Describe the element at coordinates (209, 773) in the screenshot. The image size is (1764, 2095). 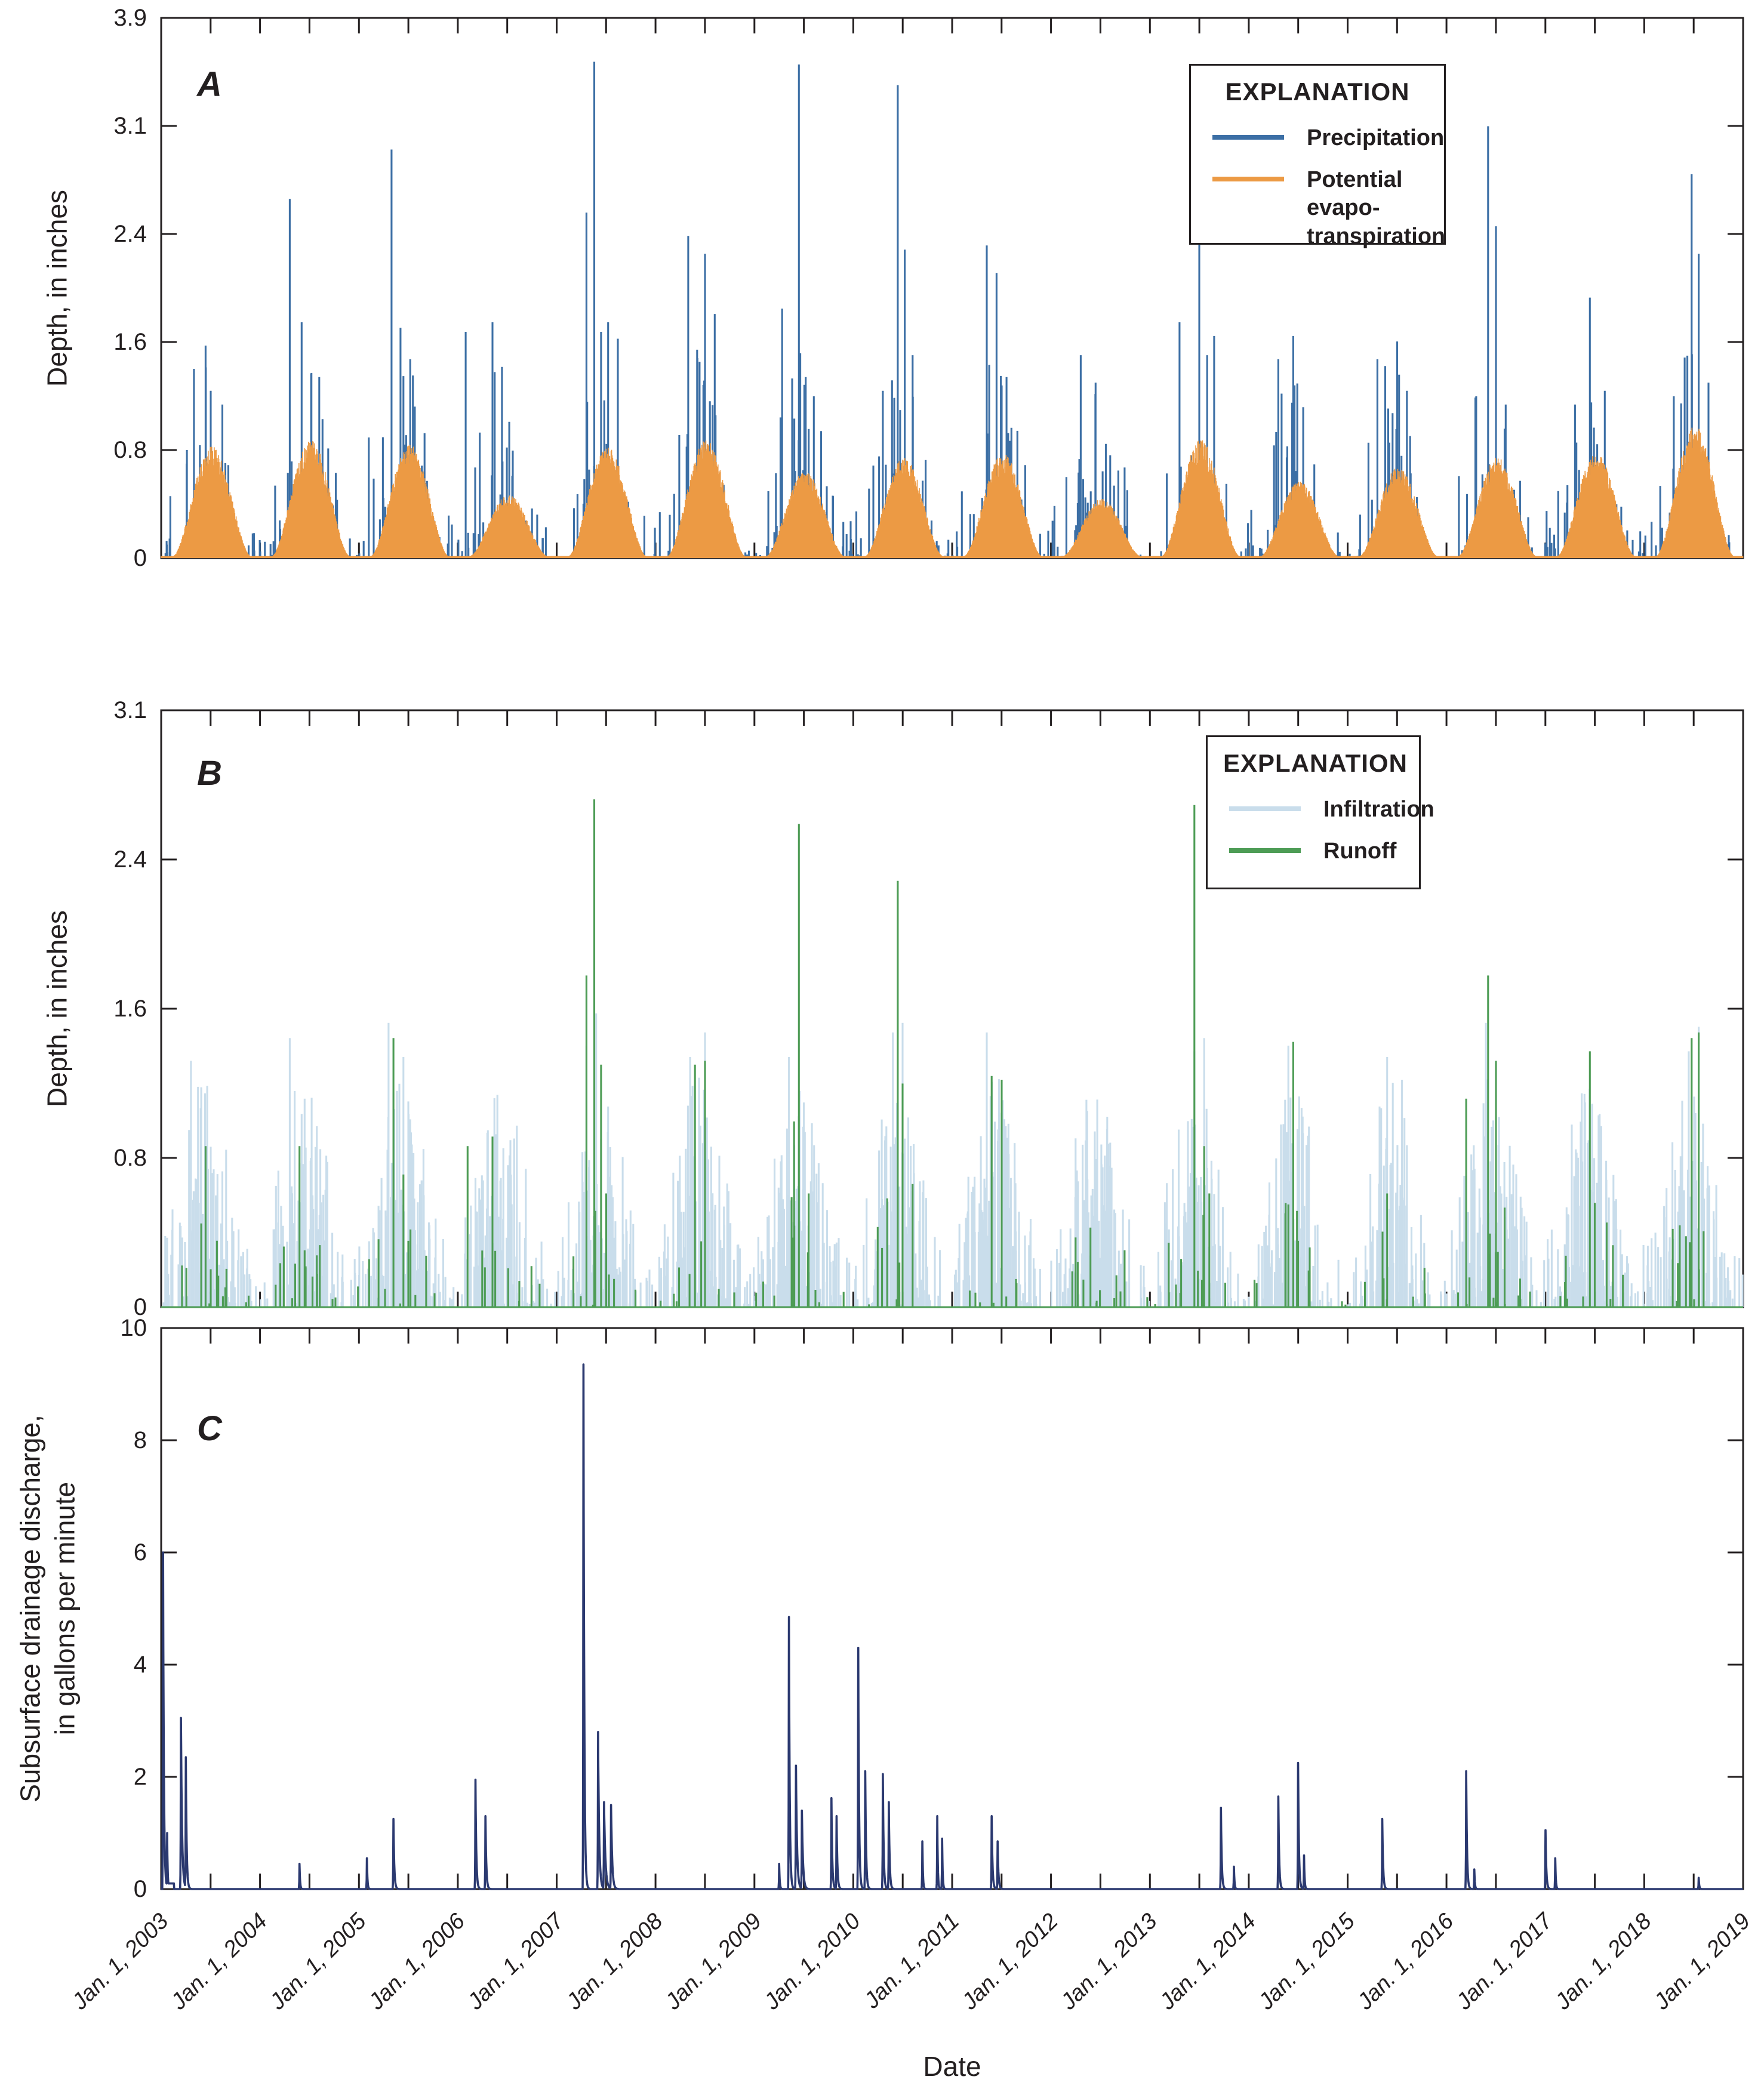
I see `panel-label-b: B` at that location.